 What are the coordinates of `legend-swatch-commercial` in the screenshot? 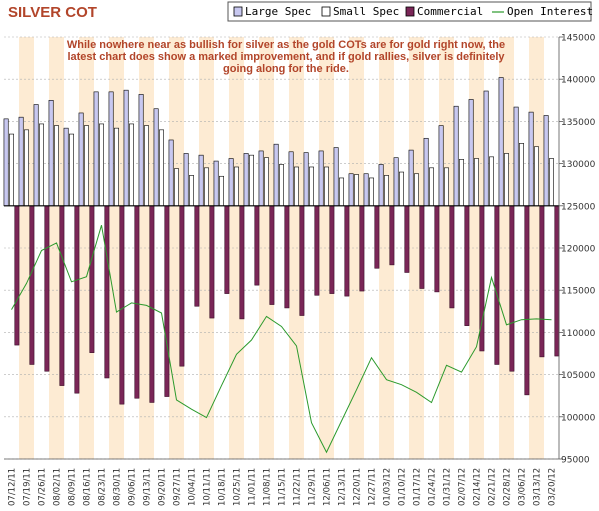 It's located at (410, 11).